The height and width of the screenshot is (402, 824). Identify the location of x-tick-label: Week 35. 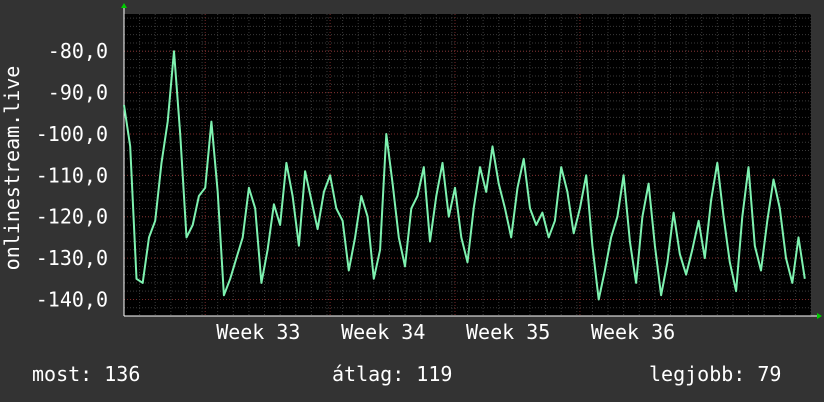
(508, 332).